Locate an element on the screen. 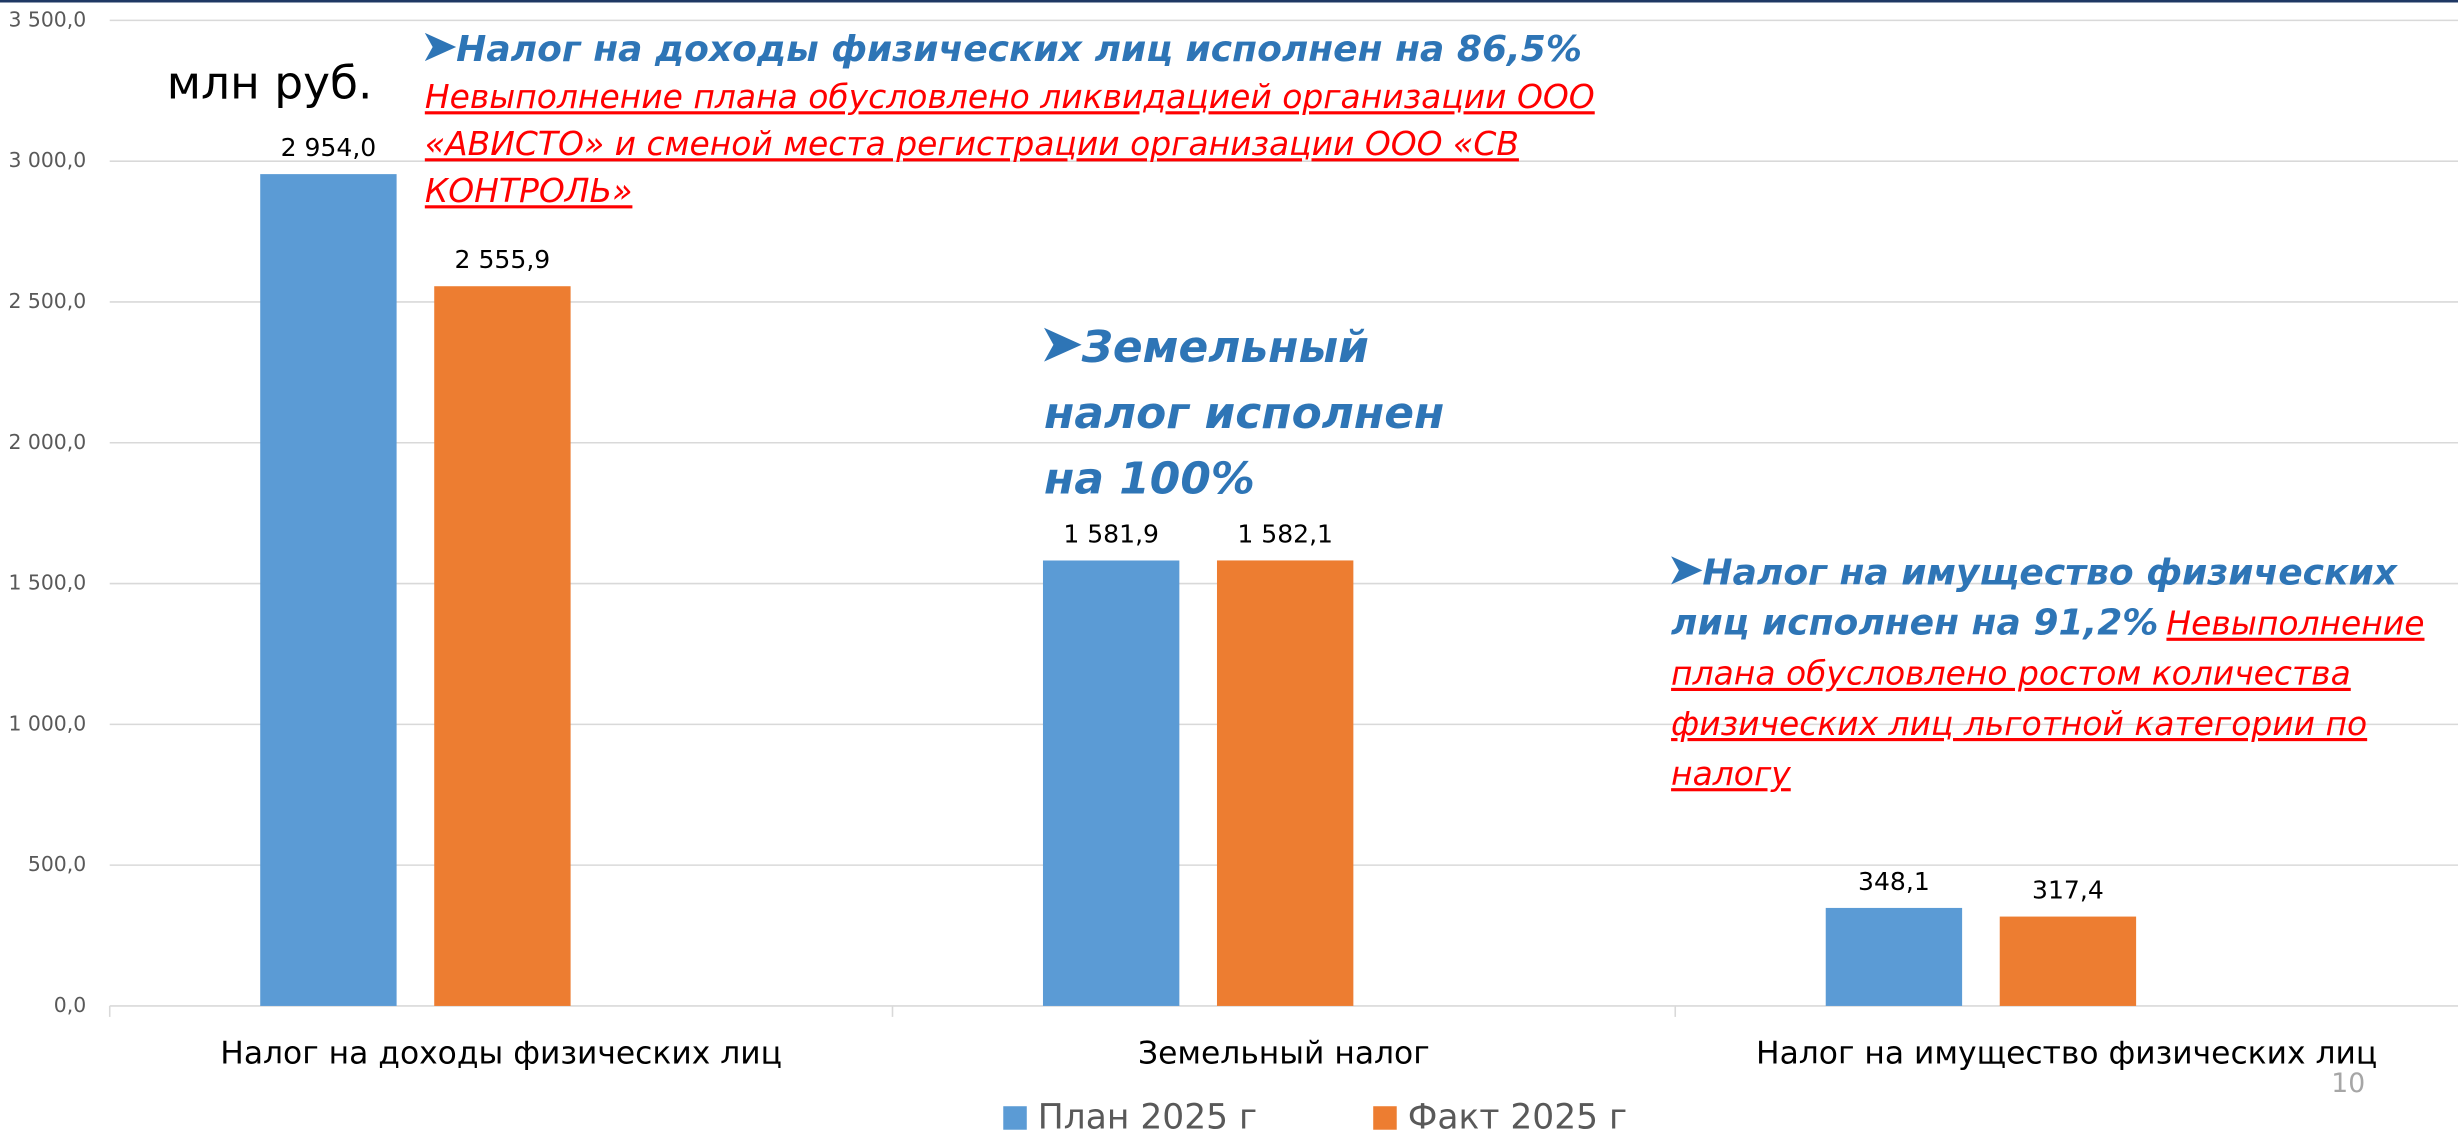 This screenshot has width=2458, height=1136. value-label: 348,1 is located at coordinates (1894, 881).